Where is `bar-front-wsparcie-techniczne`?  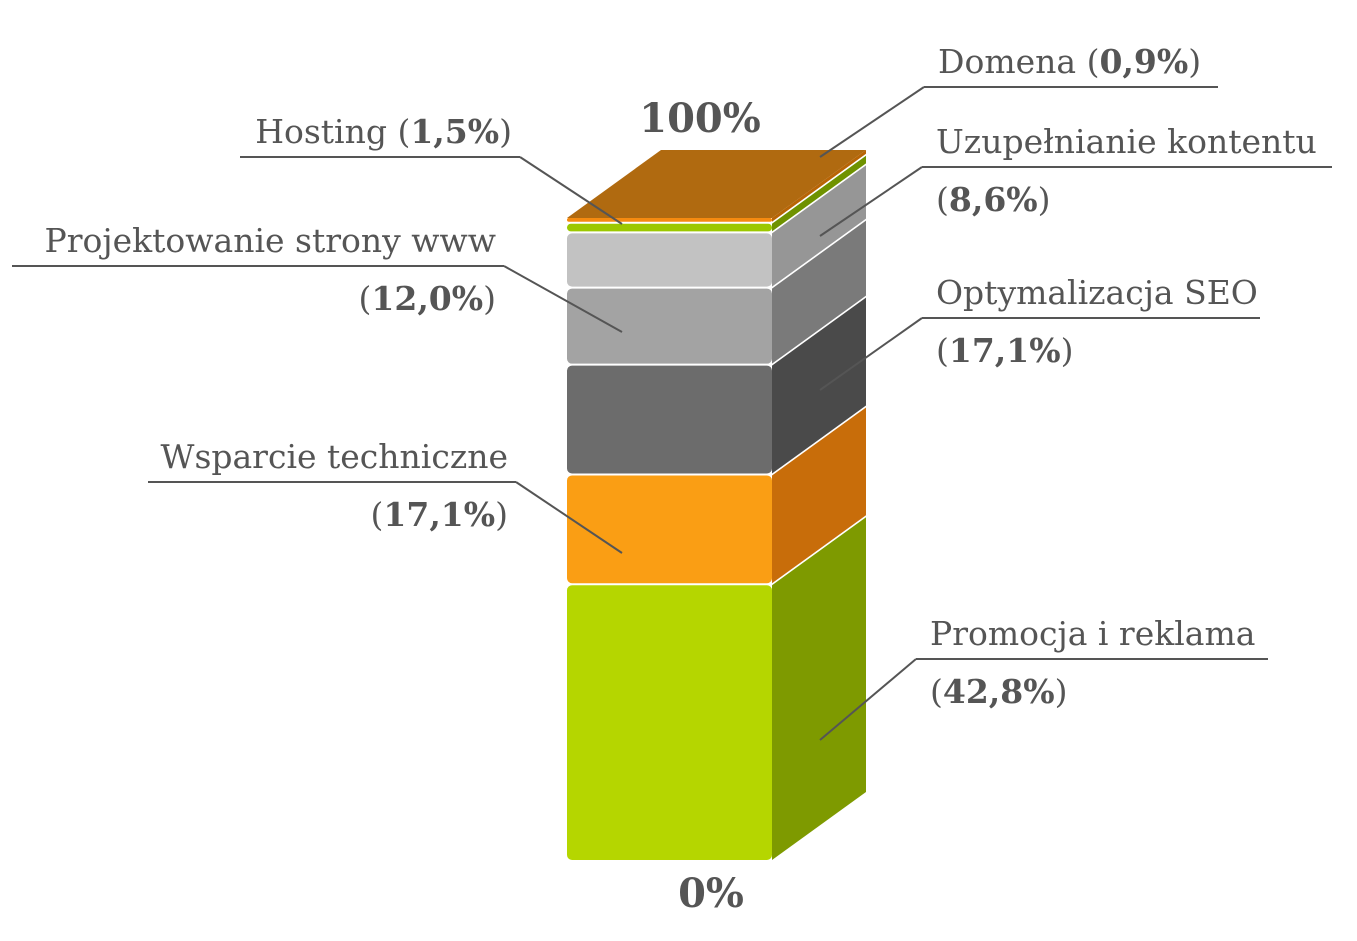
bar-front-wsparcie-techniczne is located at coordinates (669, 529).